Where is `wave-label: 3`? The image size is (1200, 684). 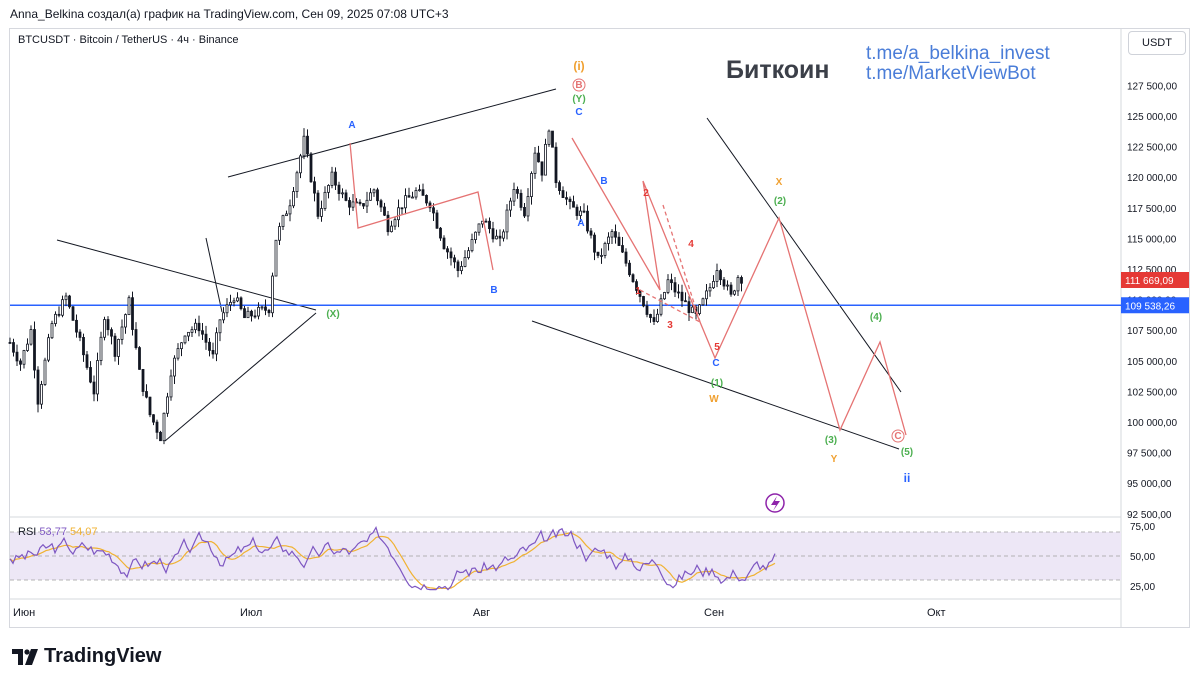 wave-label: 3 is located at coordinates (670, 325).